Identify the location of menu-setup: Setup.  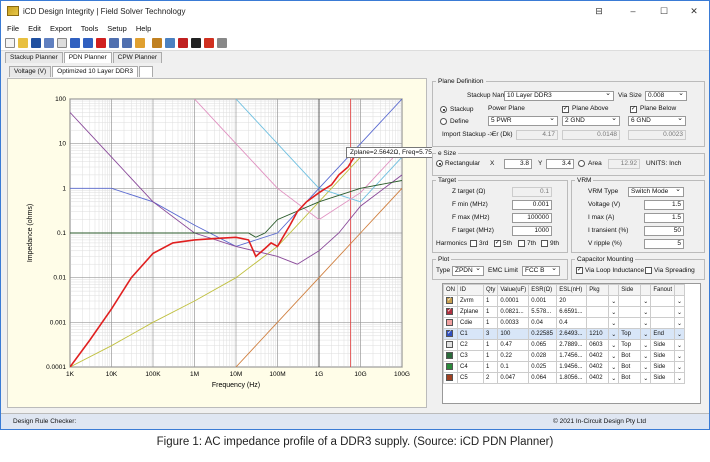
(117, 28).